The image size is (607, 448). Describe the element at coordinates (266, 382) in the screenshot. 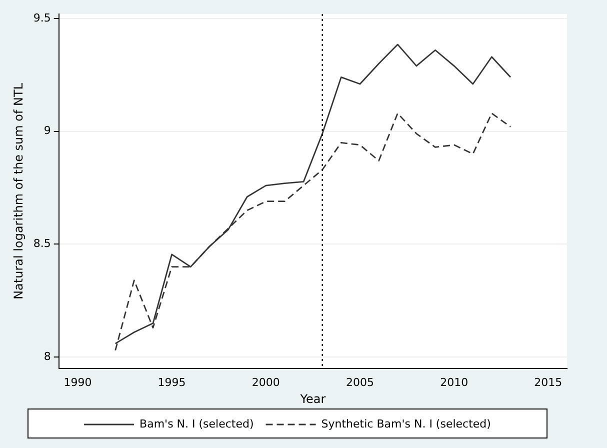

I see `x-tick-label: 2000` at that location.